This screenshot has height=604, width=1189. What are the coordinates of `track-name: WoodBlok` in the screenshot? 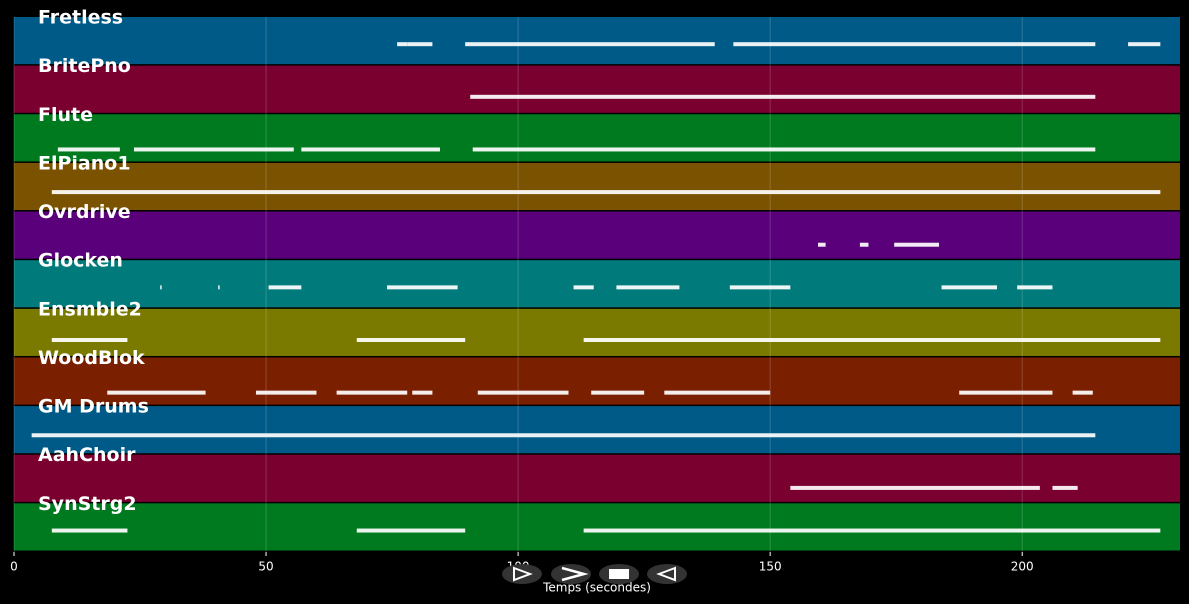 It's located at (91, 358).